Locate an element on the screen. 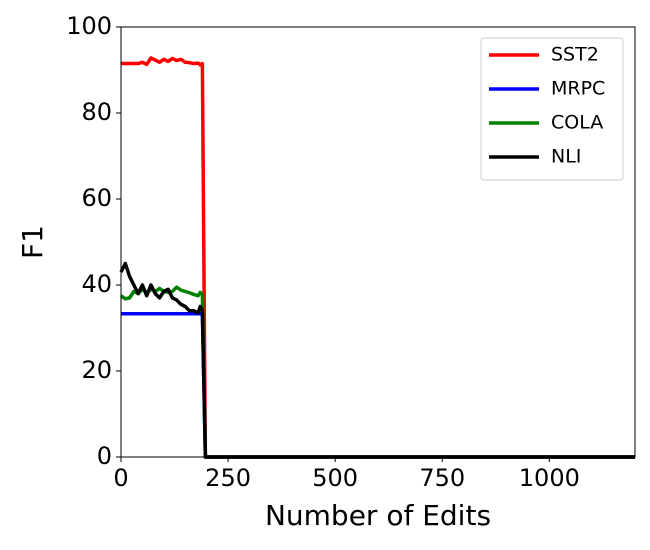 The image size is (650, 550). legend-label: COLA is located at coordinates (577, 123).